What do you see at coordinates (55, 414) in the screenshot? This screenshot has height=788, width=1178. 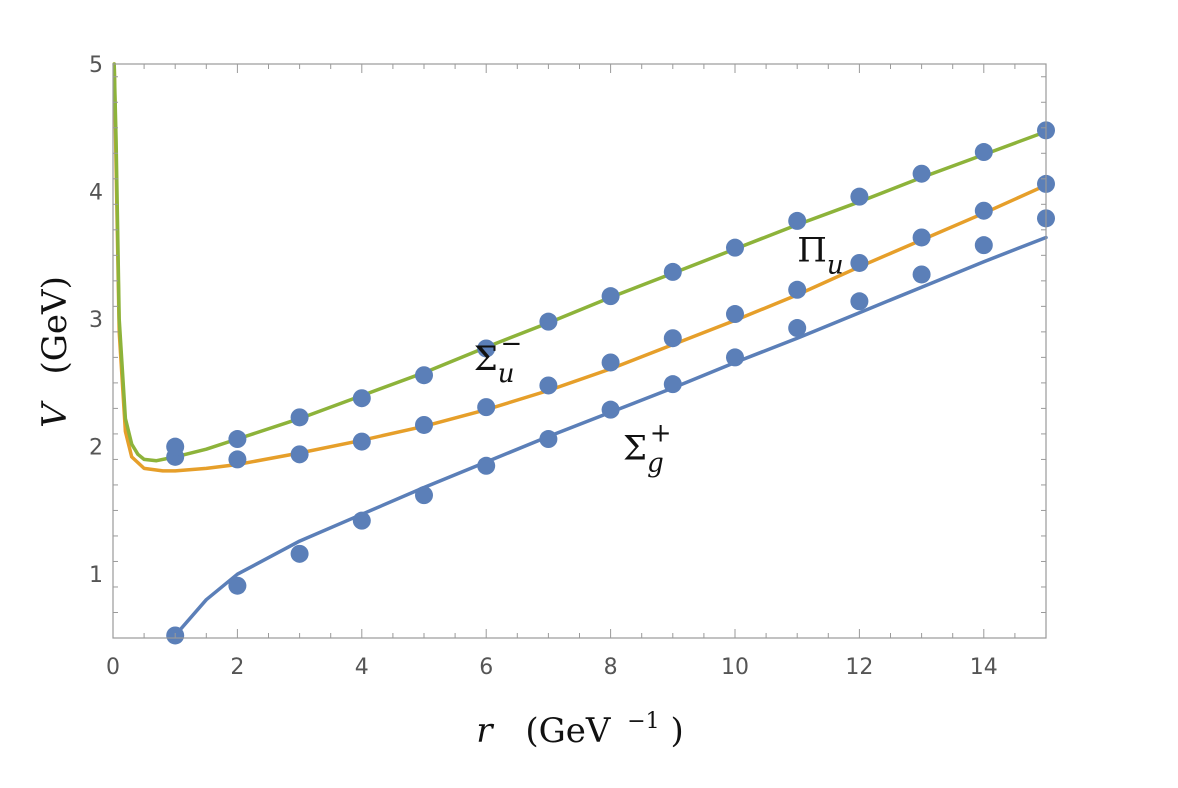 I see `y-axis-var: V` at bounding box center [55, 414].